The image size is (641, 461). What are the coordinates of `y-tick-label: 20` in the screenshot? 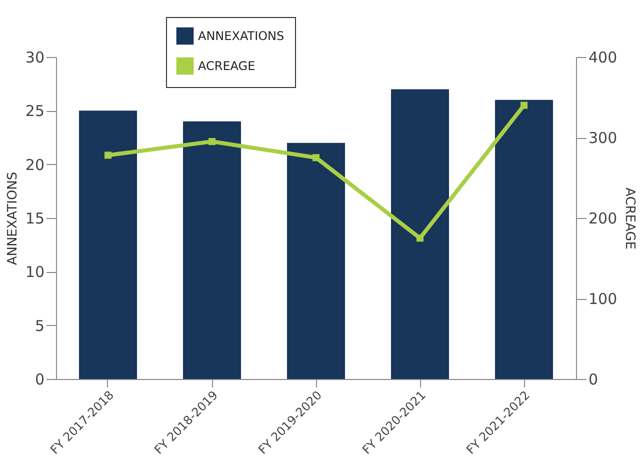 It's located at (34, 165).